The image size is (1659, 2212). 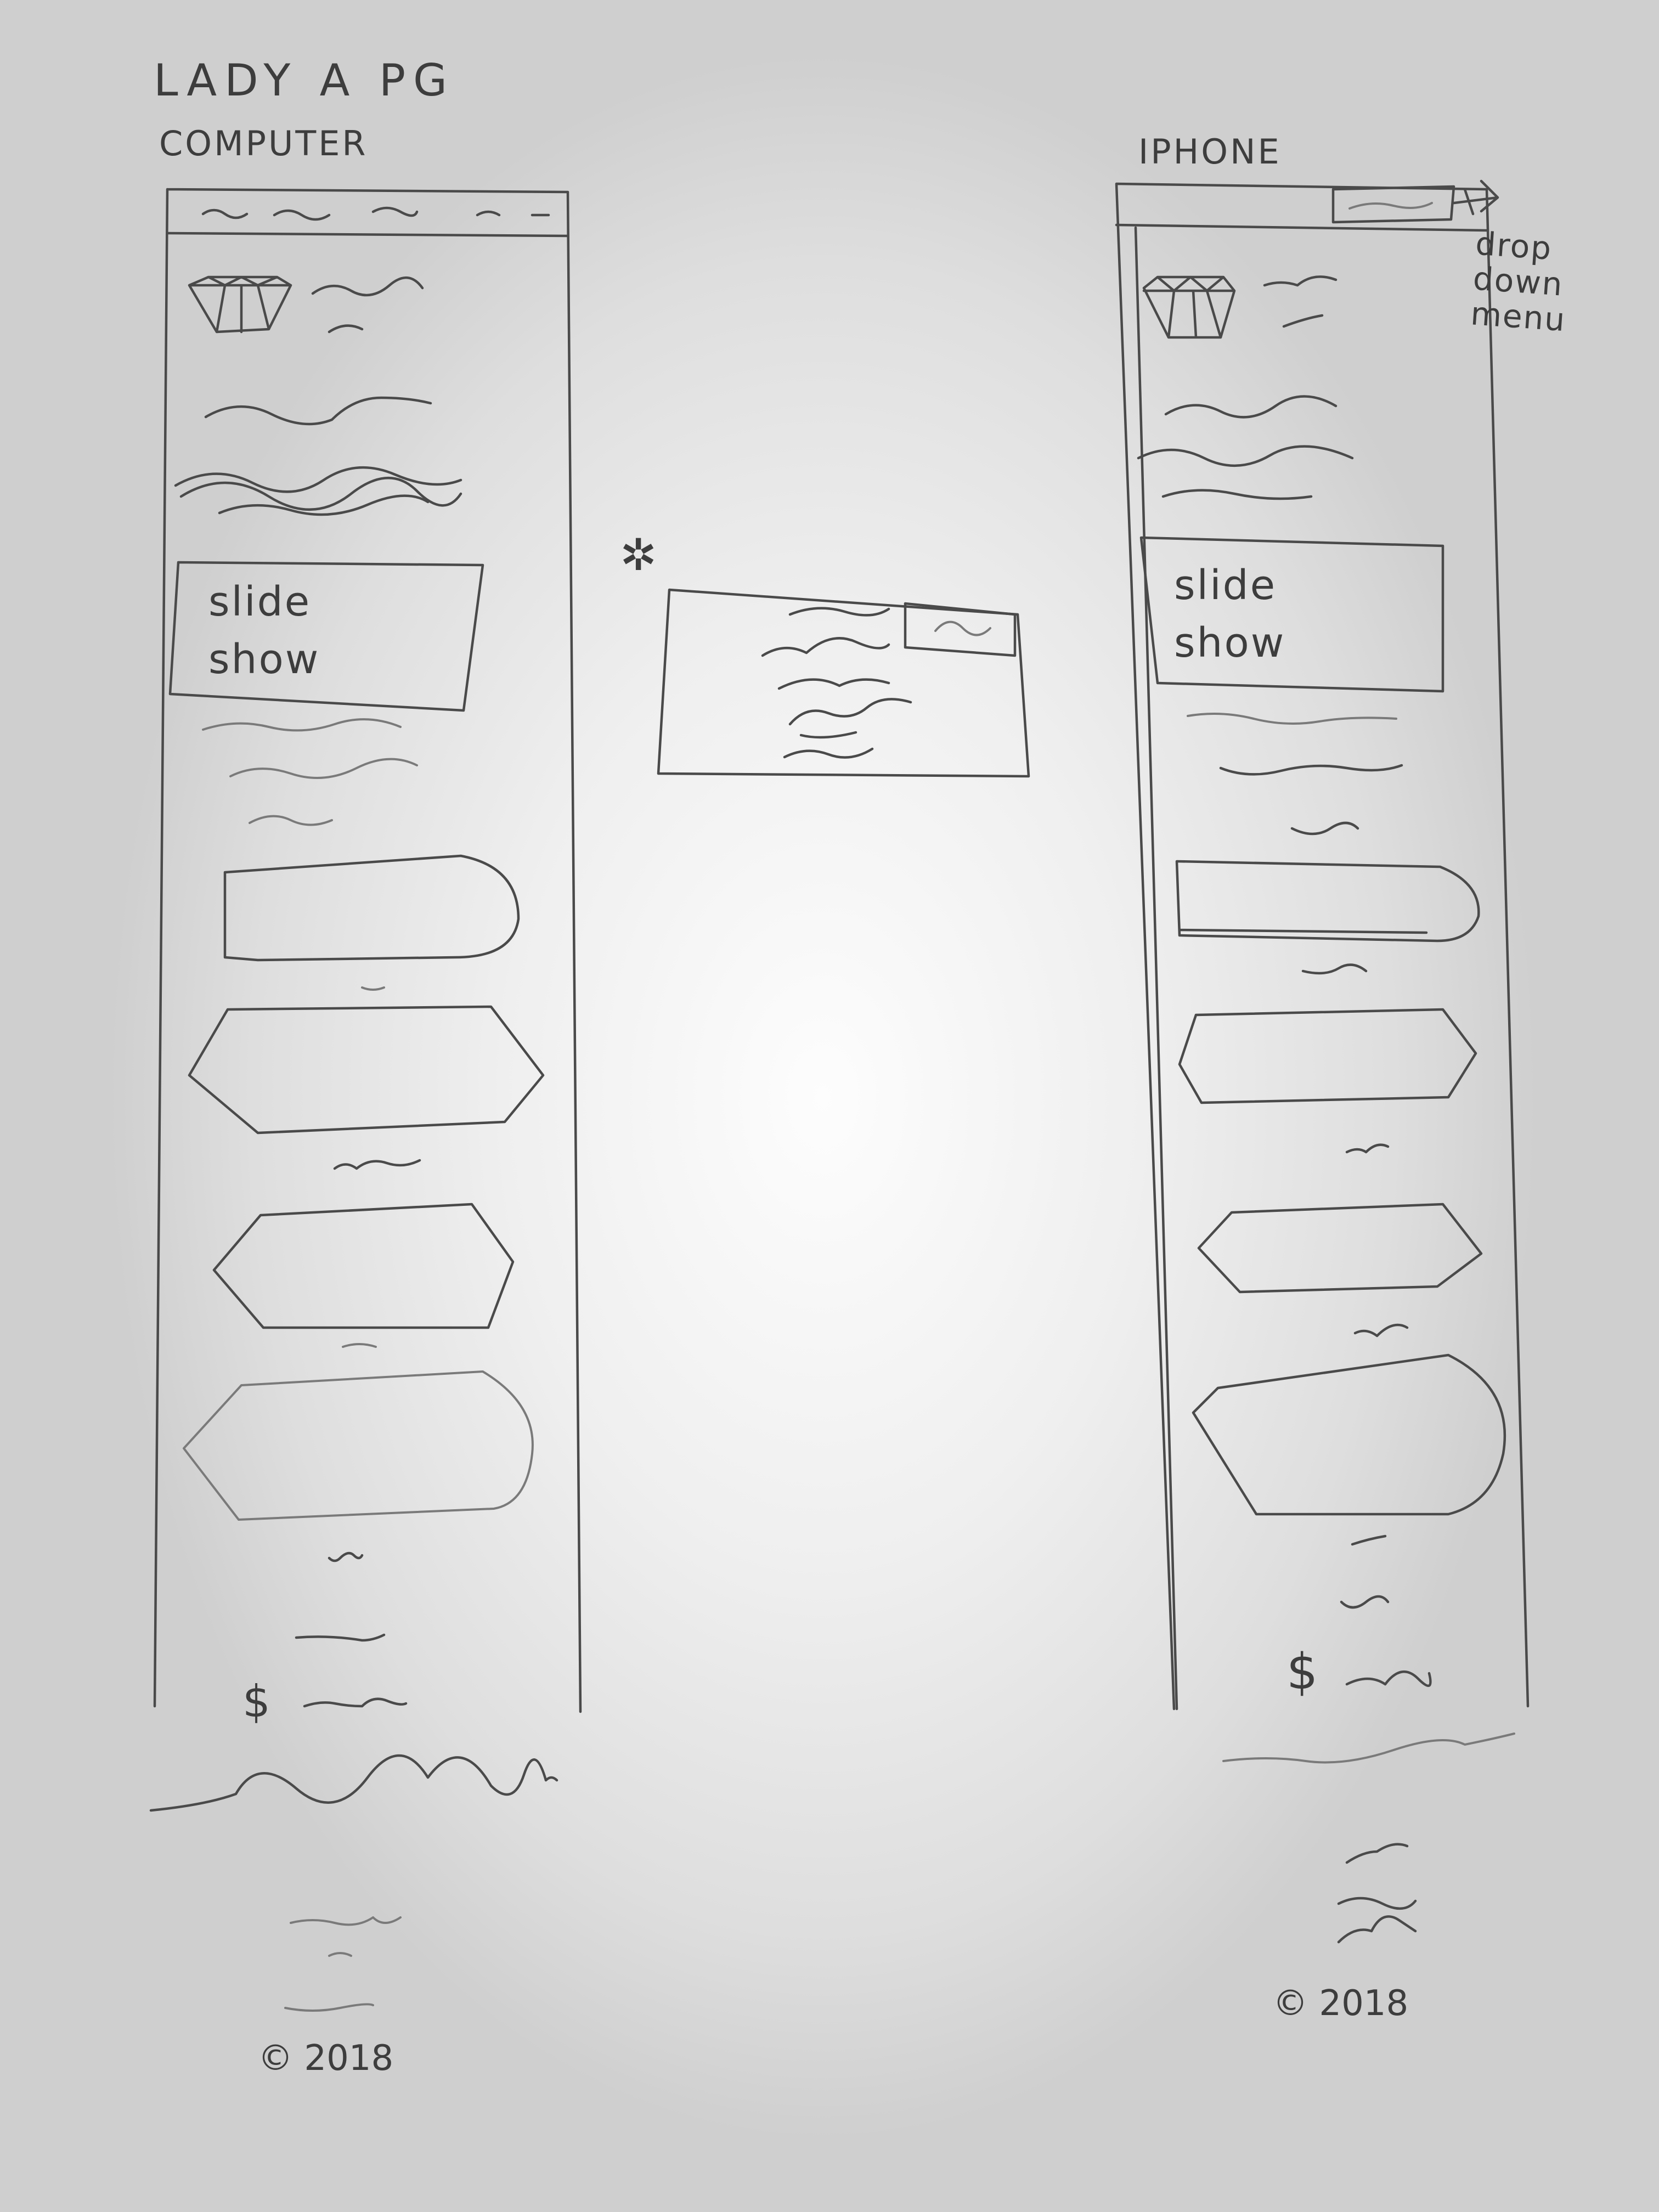 What do you see at coordinates (1476, 198) in the screenshot?
I see `mobile-menu-arrow-icon` at bounding box center [1476, 198].